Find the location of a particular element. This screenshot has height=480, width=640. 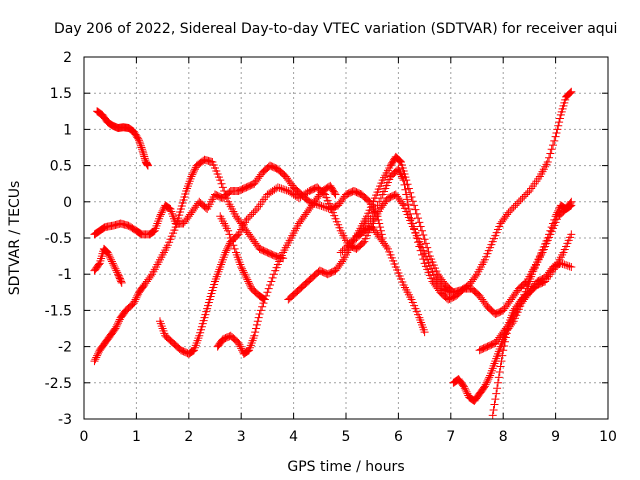

x-tick-label: 9 is located at coordinates (555, 437).